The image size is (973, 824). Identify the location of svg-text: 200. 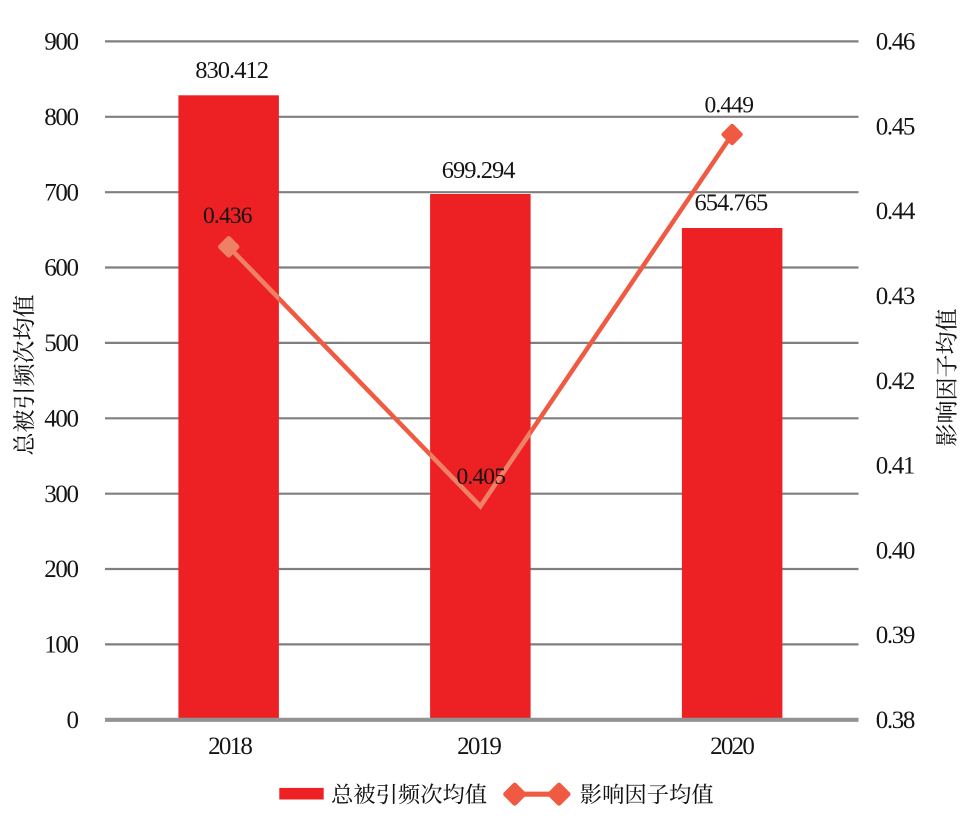
(61, 569).